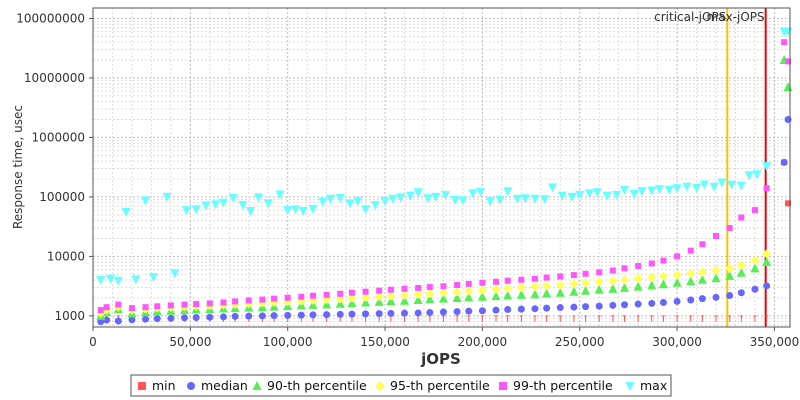 Image resolution: width=800 pixels, height=400 pixels. Describe the element at coordinates (224, 385) in the screenshot. I see `legend-label-median: median` at that location.